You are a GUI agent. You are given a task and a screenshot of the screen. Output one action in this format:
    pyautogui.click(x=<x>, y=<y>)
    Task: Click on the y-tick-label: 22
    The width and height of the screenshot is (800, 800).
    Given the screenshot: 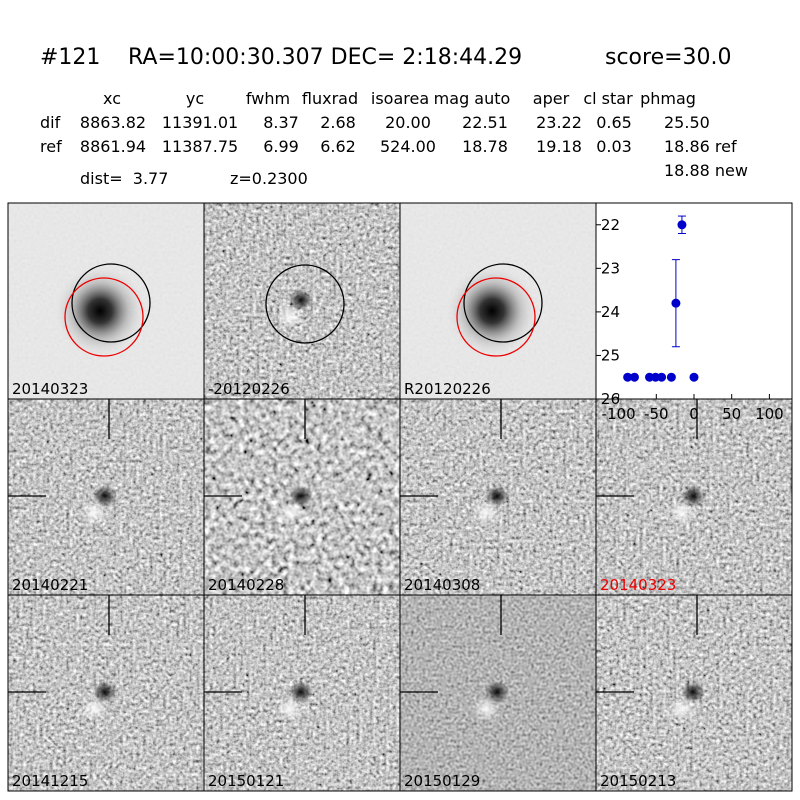 What is the action you would take?
    pyautogui.click(x=610, y=225)
    